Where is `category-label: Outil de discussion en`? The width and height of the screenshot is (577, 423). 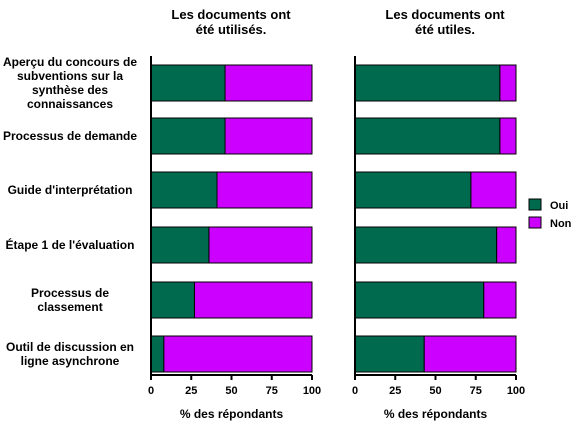
category-label: Outil de discussion en is located at coordinates (70, 347).